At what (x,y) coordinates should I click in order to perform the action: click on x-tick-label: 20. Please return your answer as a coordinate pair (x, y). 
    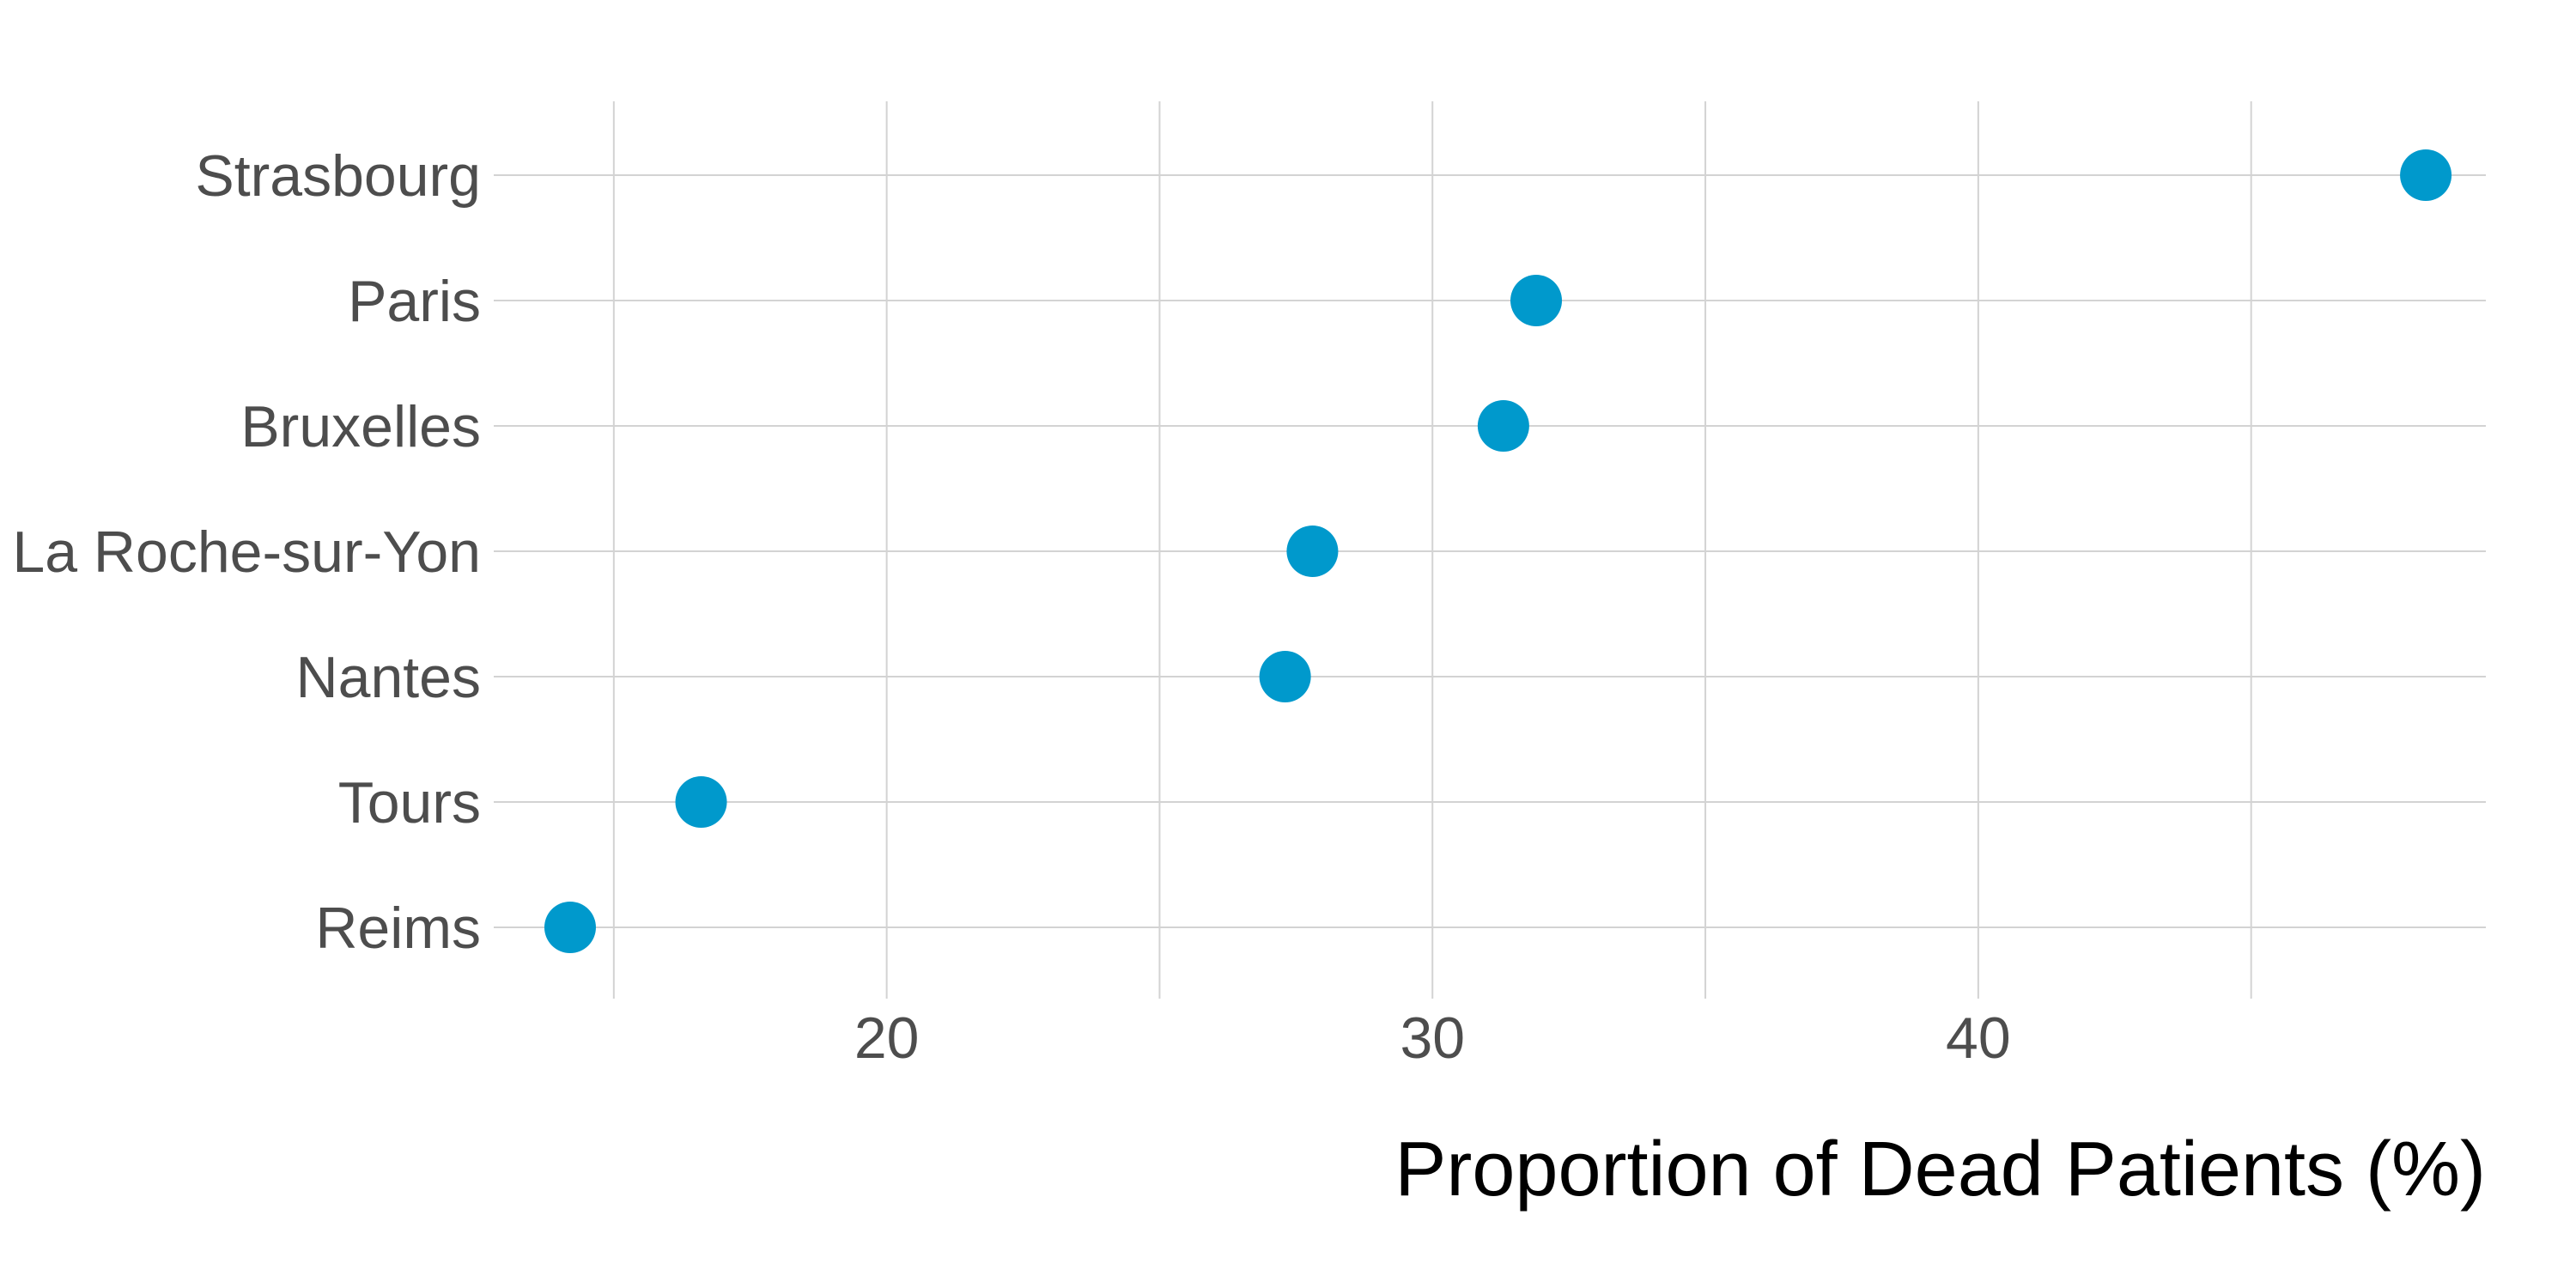
    Looking at the image, I should click on (887, 1038).